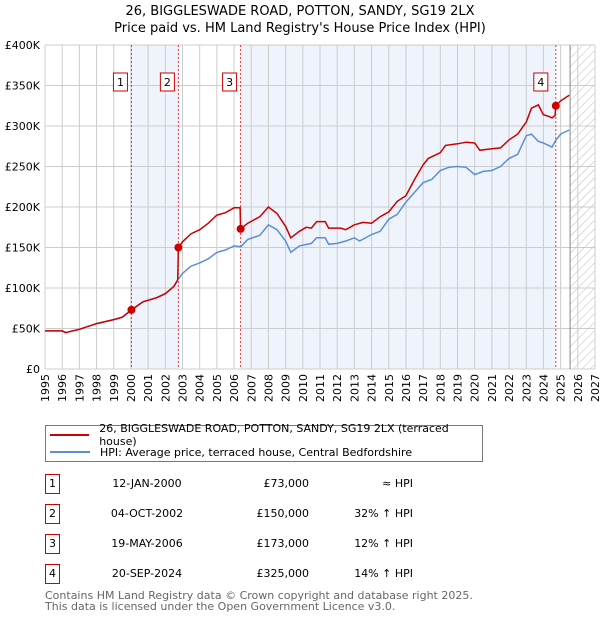  What do you see at coordinates (245, 484) in the screenshot?
I see `table-row: 1 12-JAN-2000 £73,000 ≈ HPI` at bounding box center [245, 484].